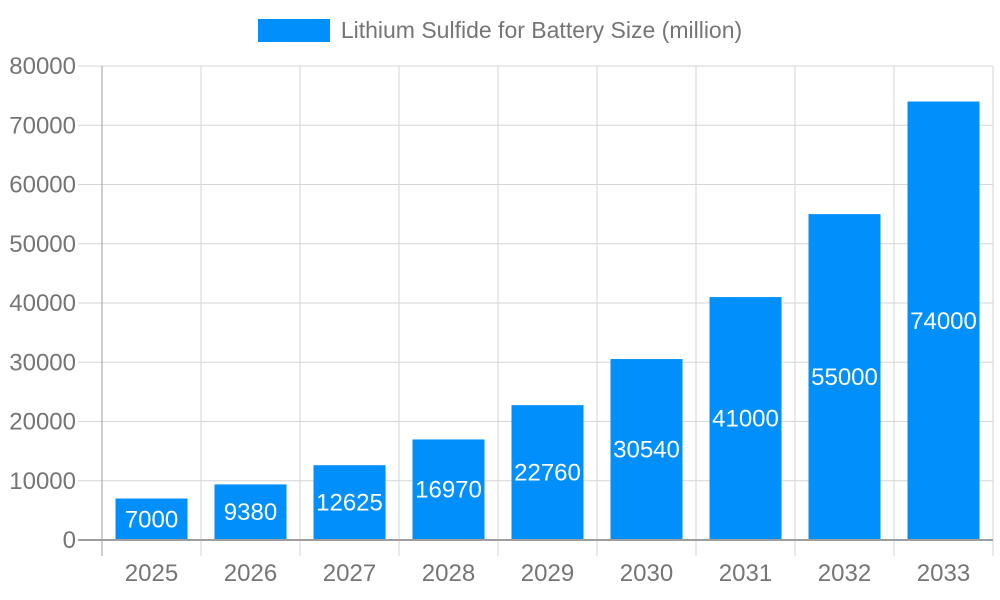 The image size is (1000, 600). I want to click on bar-value-label: 55000, so click(844, 377).